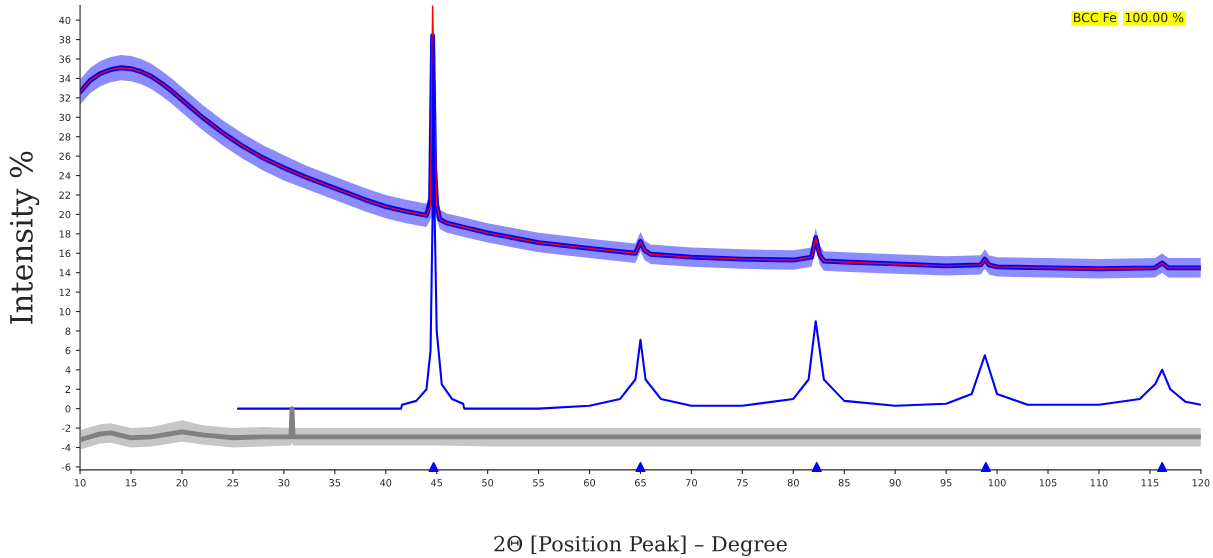  I want to click on x-tick-label: 90, so click(895, 483).